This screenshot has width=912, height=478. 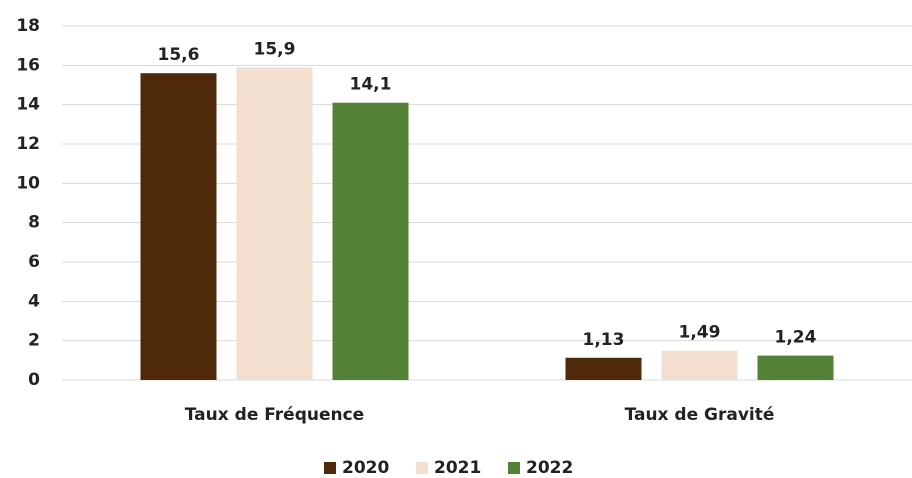 What do you see at coordinates (457, 468) in the screenshot?
I see `legend-label: 2021` at bounding box center [457, 468].